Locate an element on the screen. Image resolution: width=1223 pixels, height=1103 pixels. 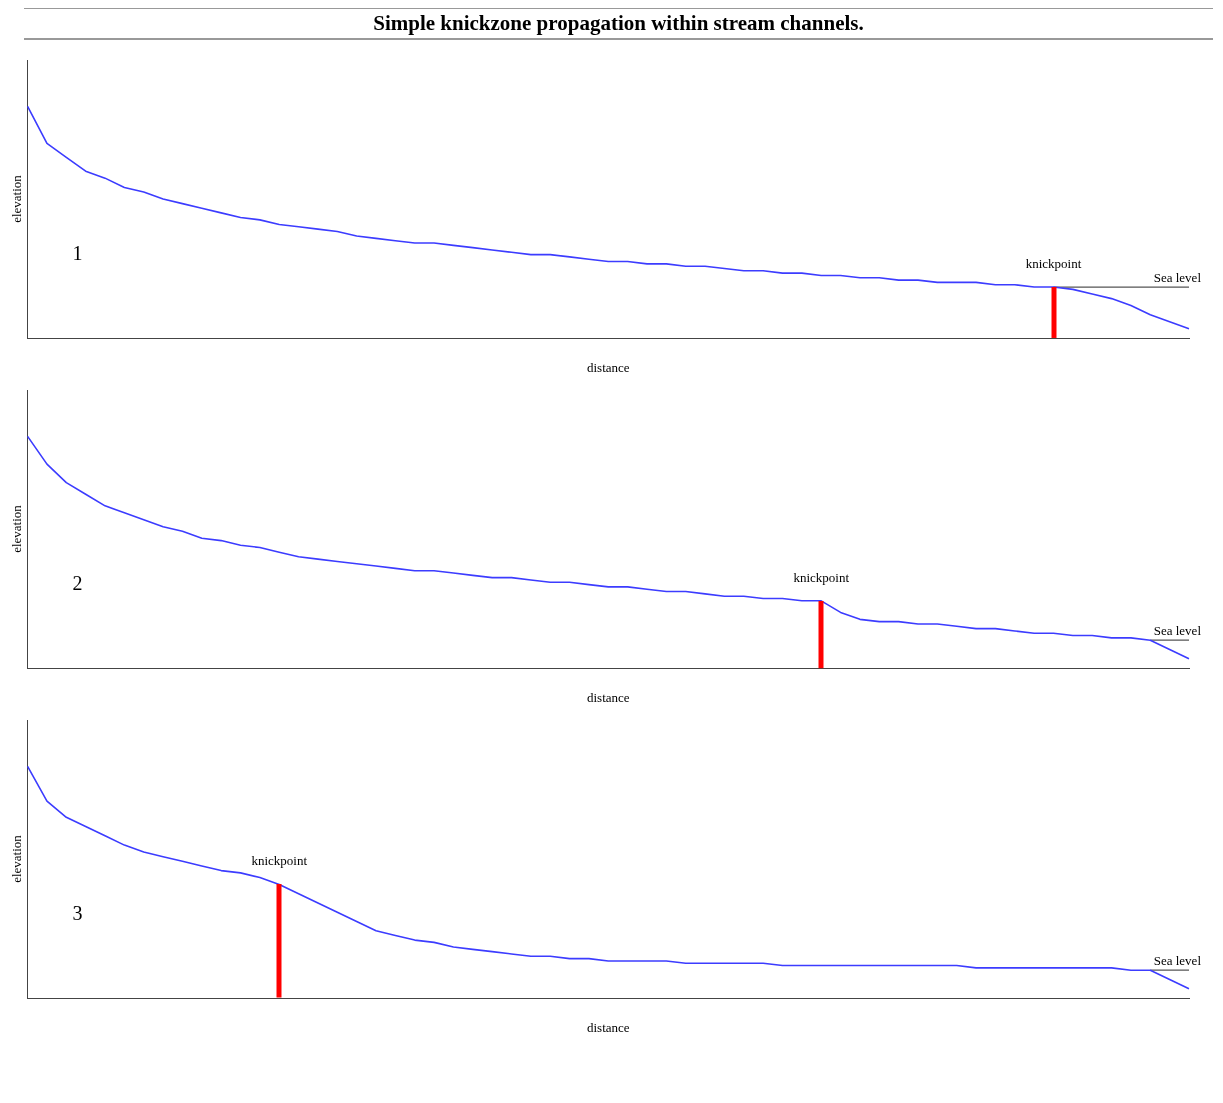
annotation: 1 is located at coordinates (77, 252).